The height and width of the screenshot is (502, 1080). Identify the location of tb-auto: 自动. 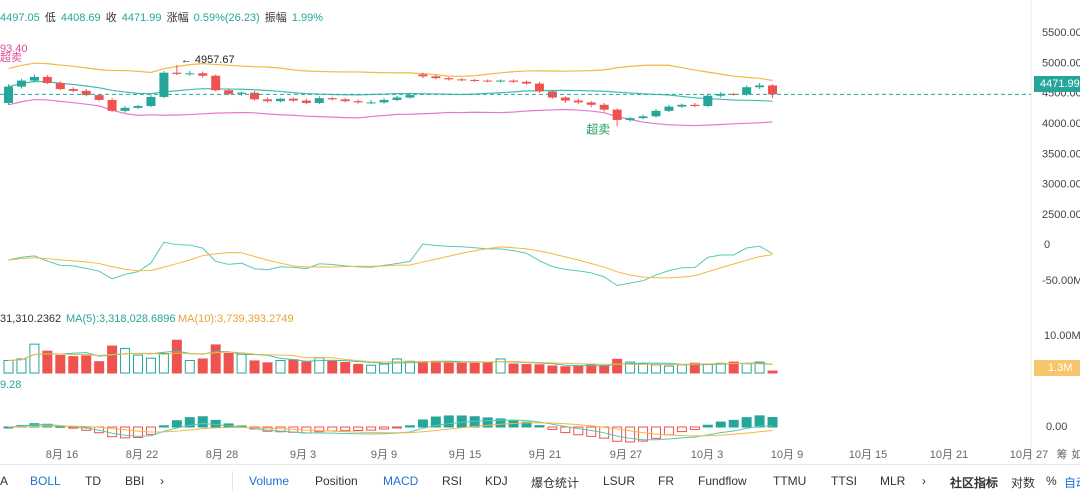
(1072, 482).